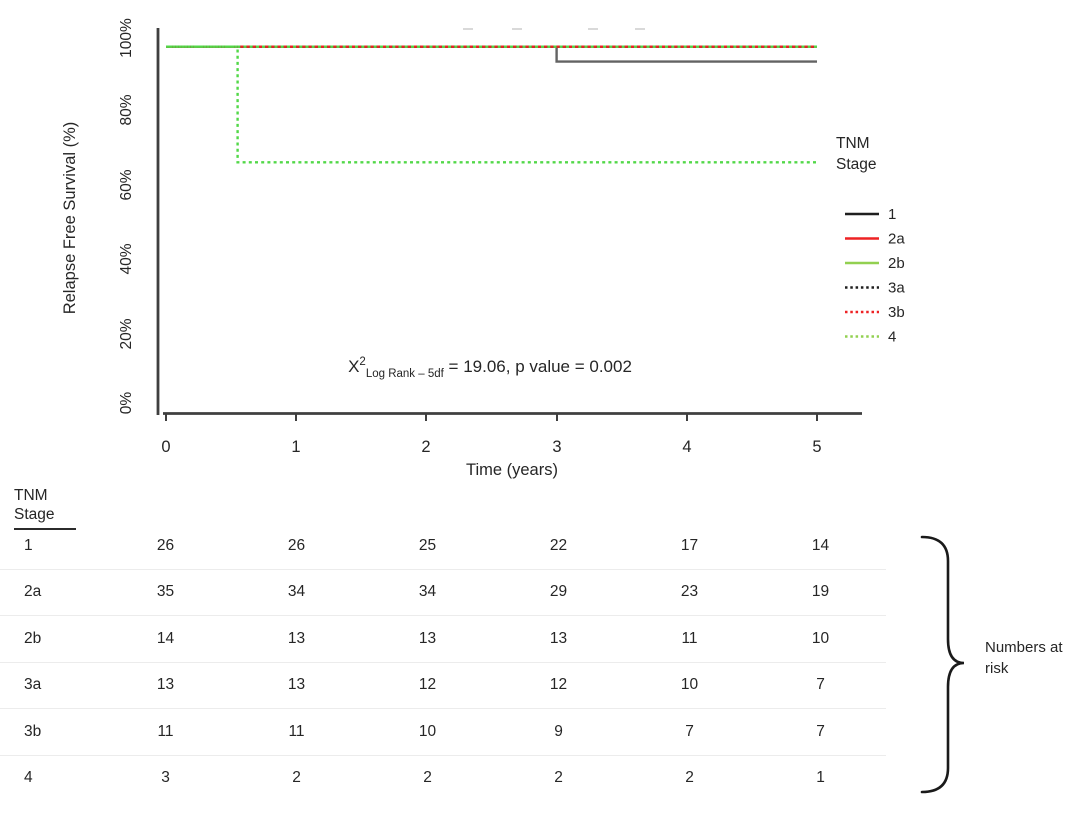  I want to click on table-row: 3a 13 13 12 12 10 7, so click(443, 685).